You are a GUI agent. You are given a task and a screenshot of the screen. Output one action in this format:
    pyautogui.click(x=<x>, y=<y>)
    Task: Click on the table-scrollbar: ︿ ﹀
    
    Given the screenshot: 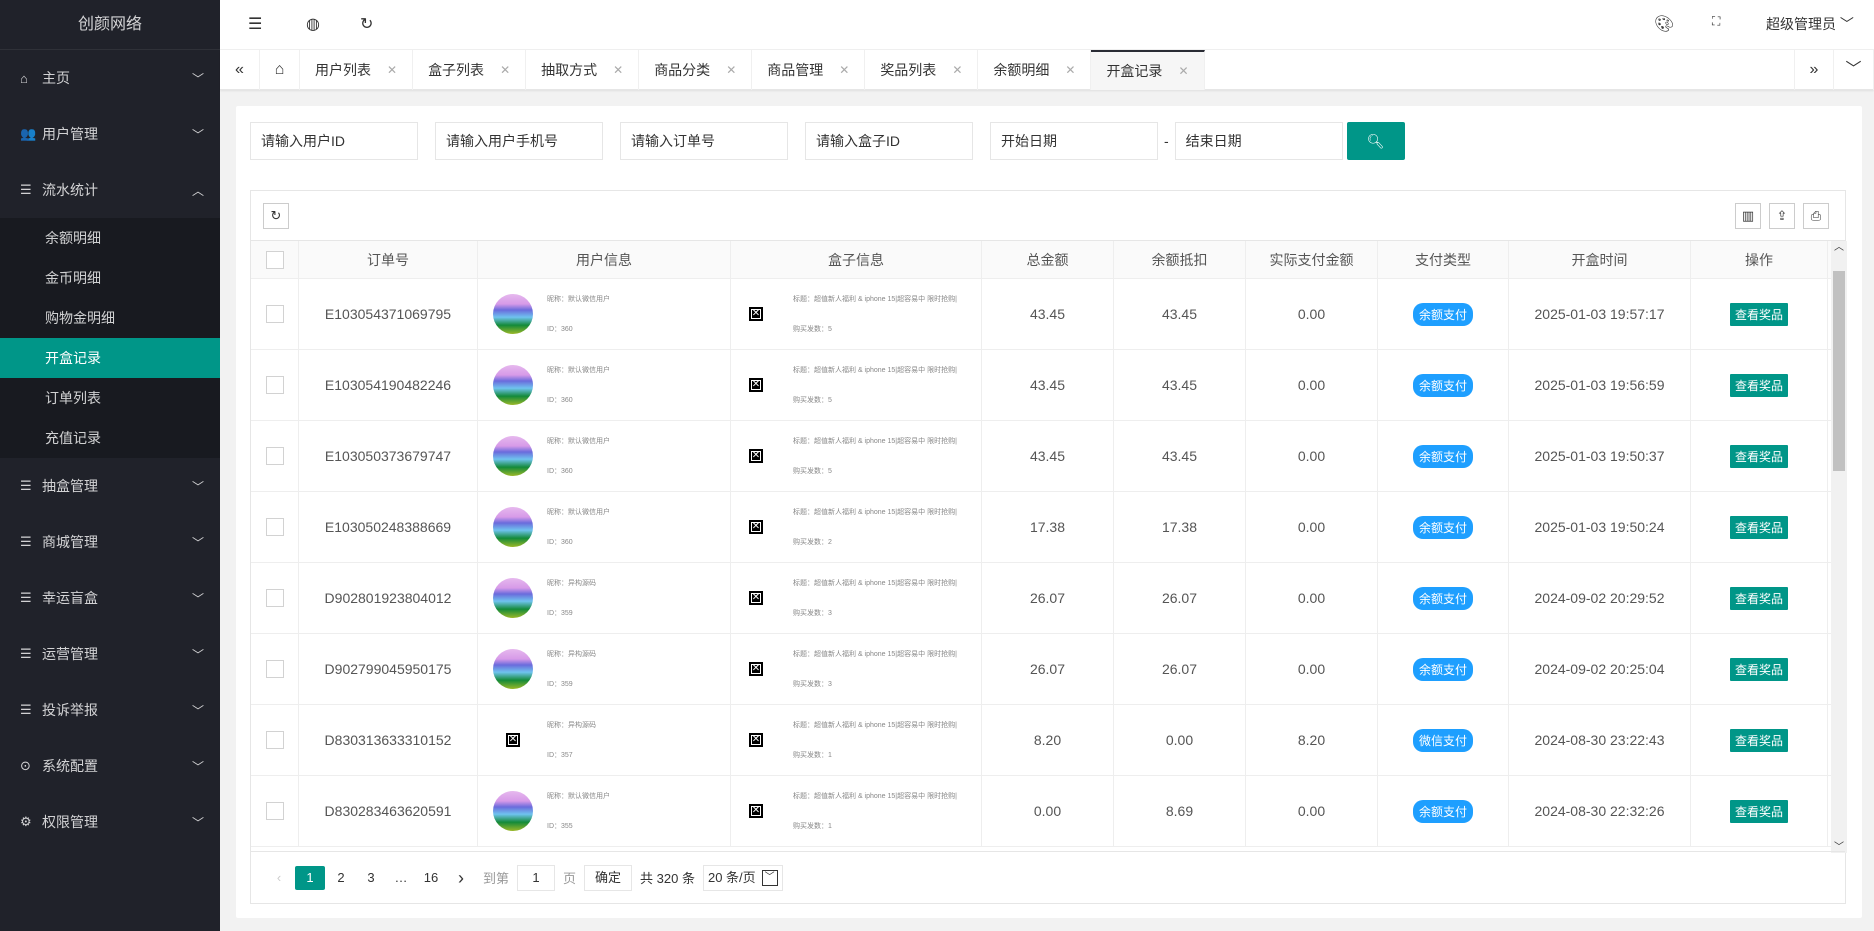 What is the action you would take?
    pyautogui.click(x=1839, y=547)
    